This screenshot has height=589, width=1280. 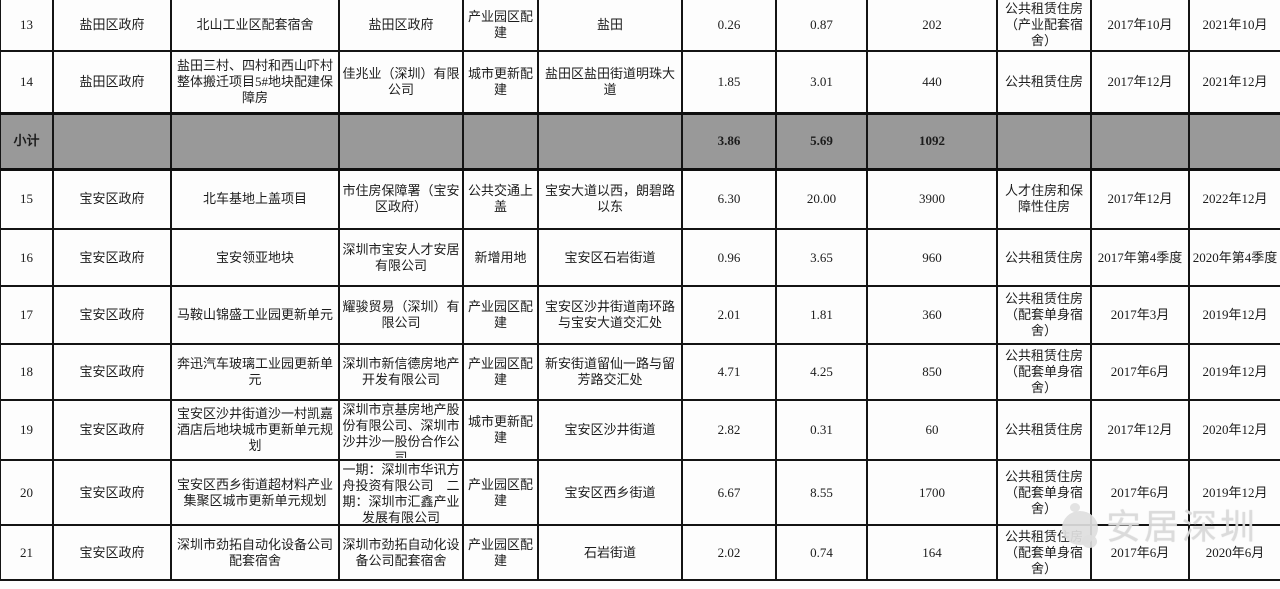 What do you see at coordinates (112, 26) in the screenshot?
I see `cell-authority: 盐田区政府` at bounding box center [112, 26].